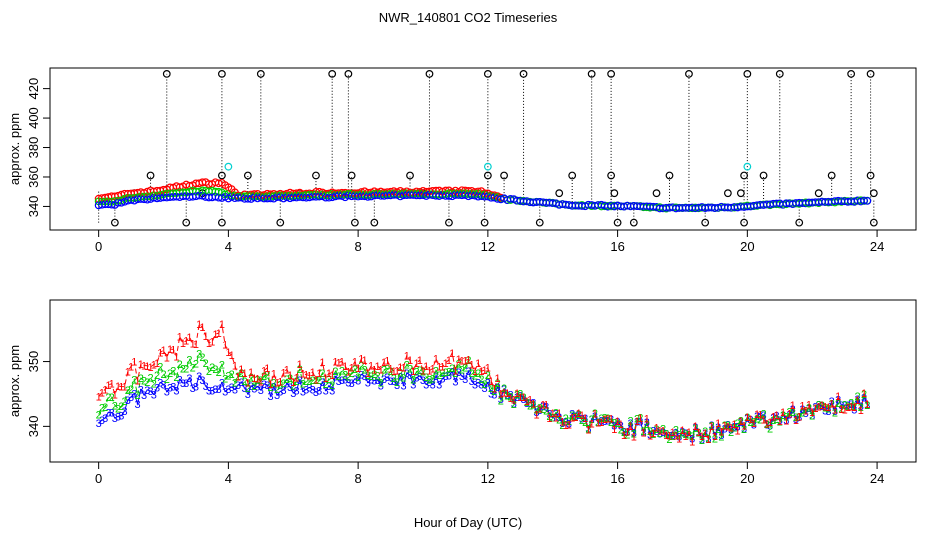 The height and width of the screenshot is (540, 936). What do you see at coordinates (559, 193) in the screenshot?
I see `outlier-point-low` at bounding box center [559, 193].